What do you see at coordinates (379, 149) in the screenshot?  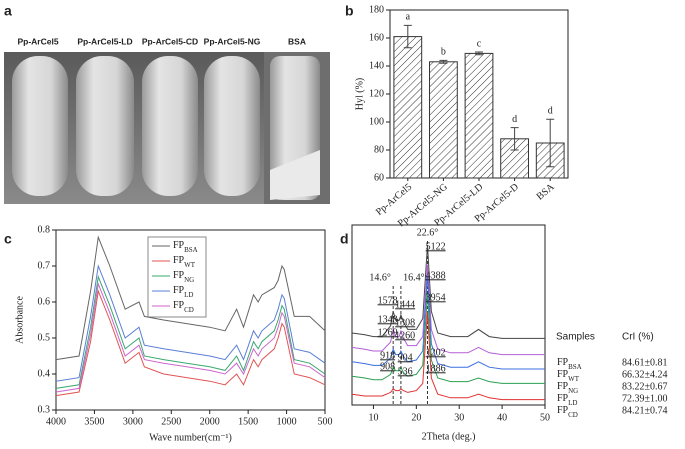 I see `y-tick-label: 80` at bounding box center [379, 149].